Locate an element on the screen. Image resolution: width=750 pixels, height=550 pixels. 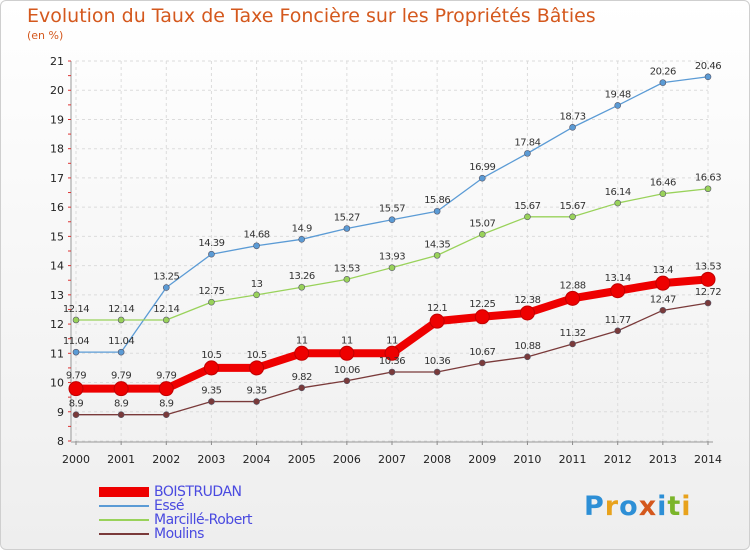
y-tick-label: 10 is located at coordinates (57, 383).